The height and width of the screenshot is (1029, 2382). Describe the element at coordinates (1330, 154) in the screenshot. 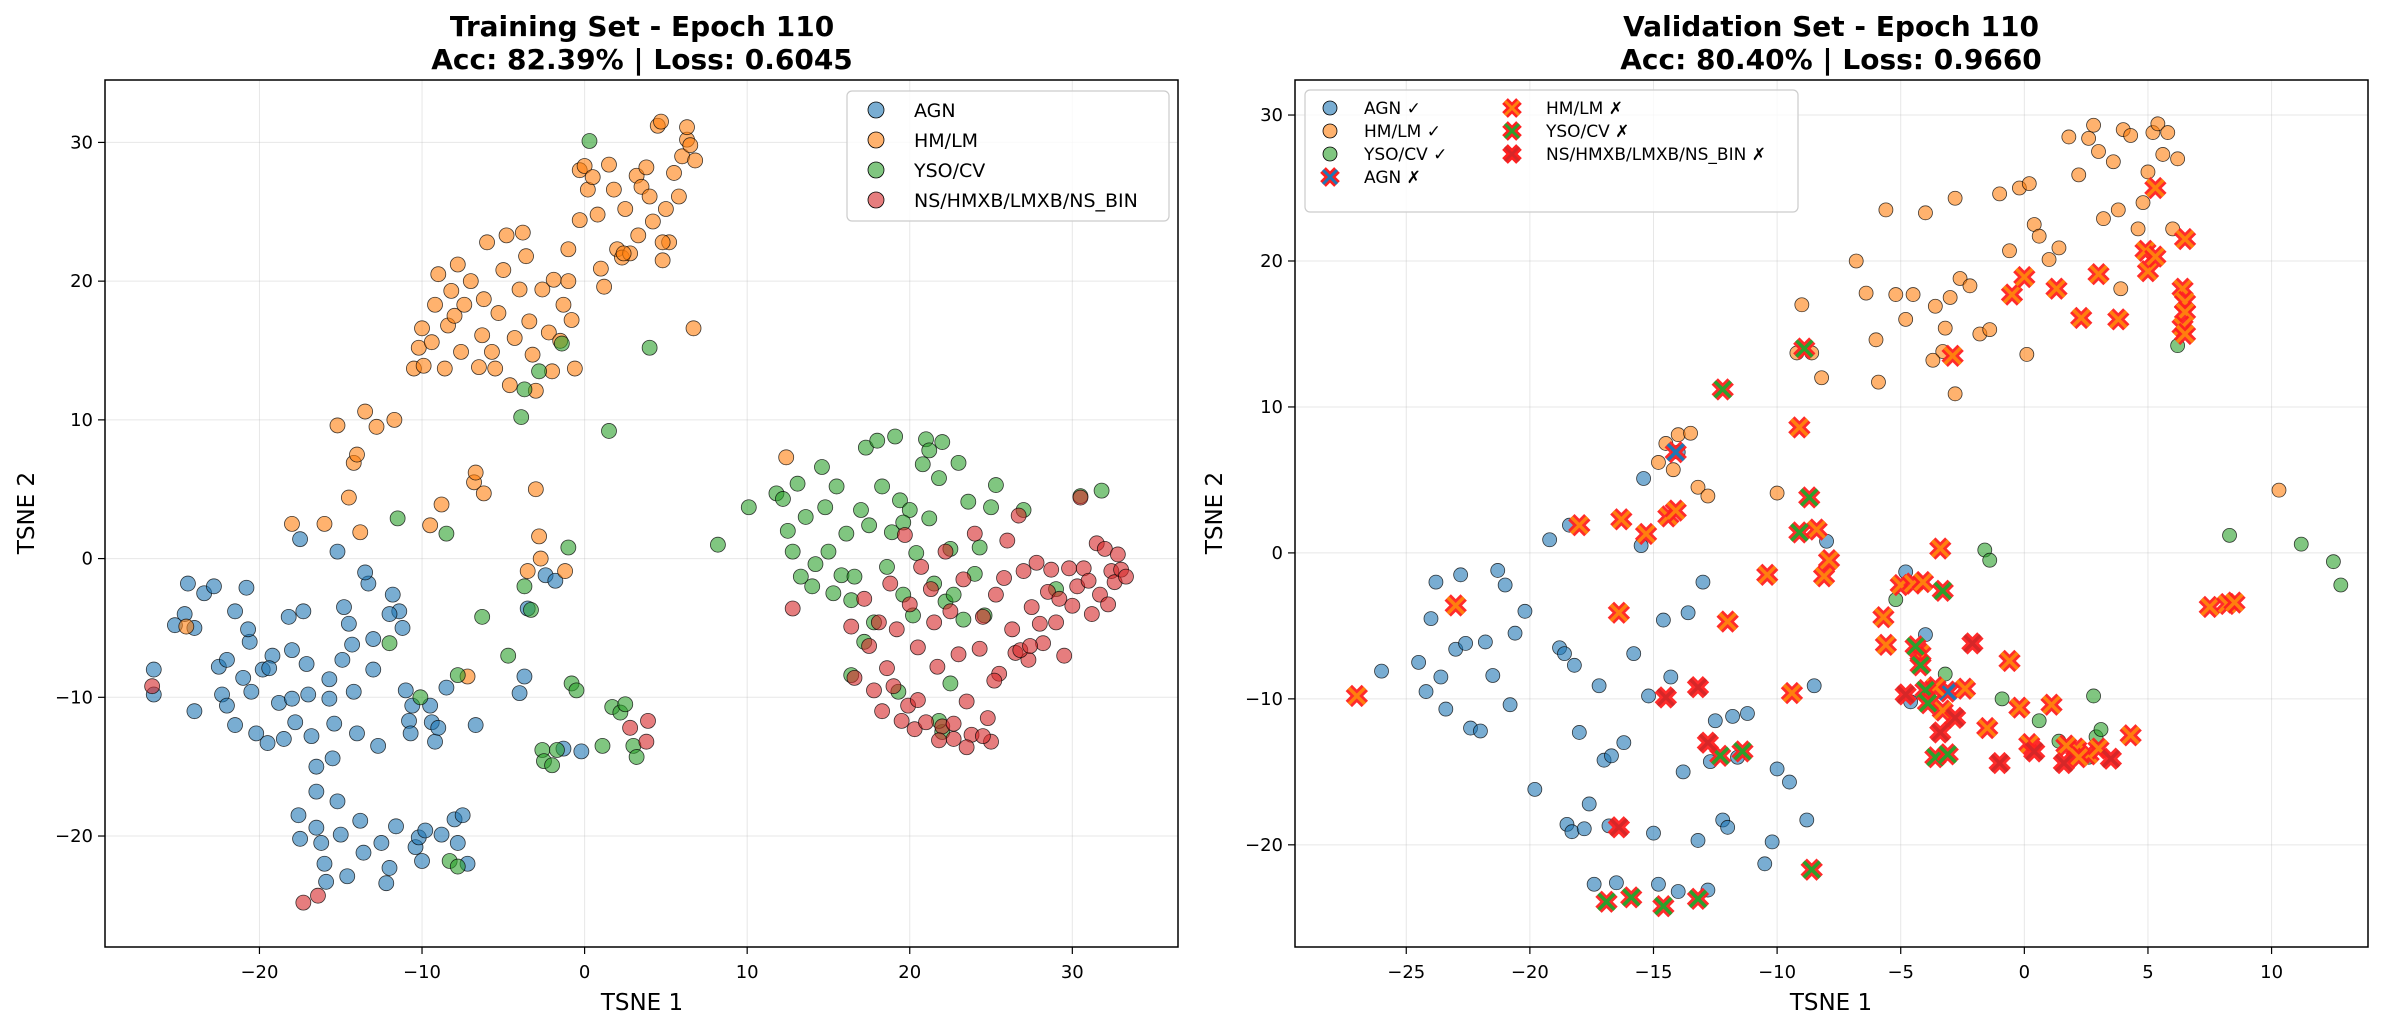

I see `legend-marker-yso-cv` at that location.